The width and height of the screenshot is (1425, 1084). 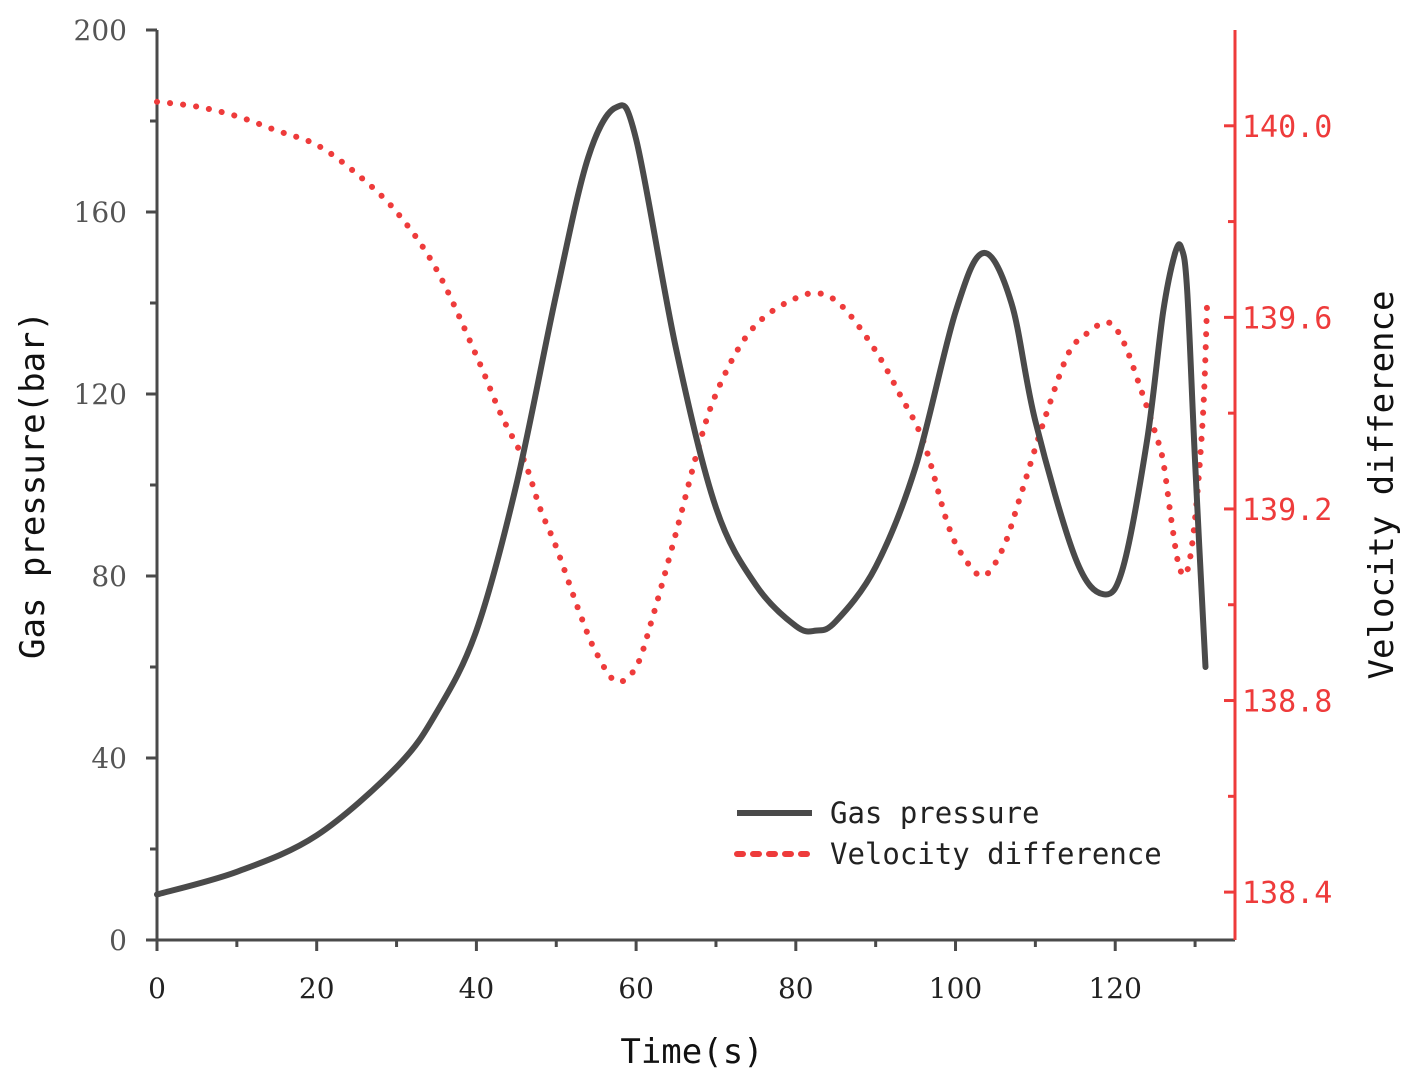 I want to click on y2-tick-label: 138.4, so click(x=1287, y=893).